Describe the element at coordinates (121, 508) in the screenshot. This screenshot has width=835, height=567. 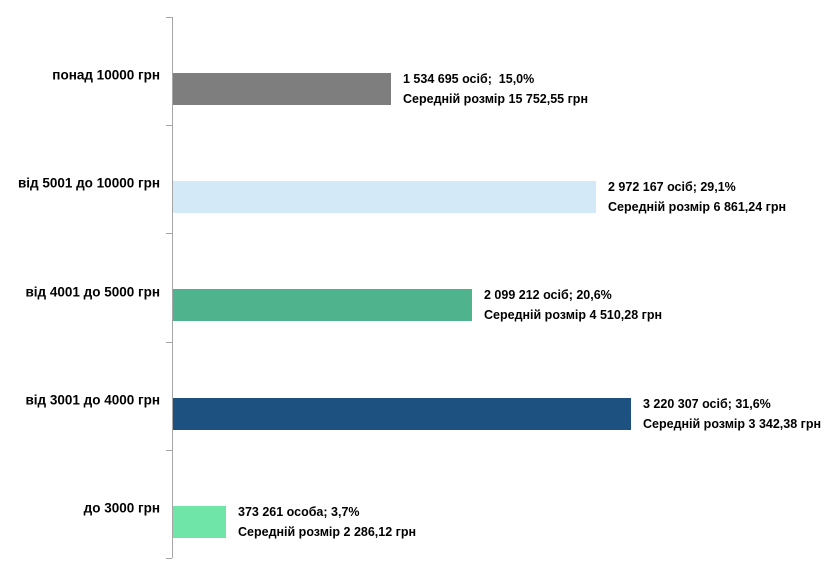
I see `category-label: до 3000 грн` at that location.